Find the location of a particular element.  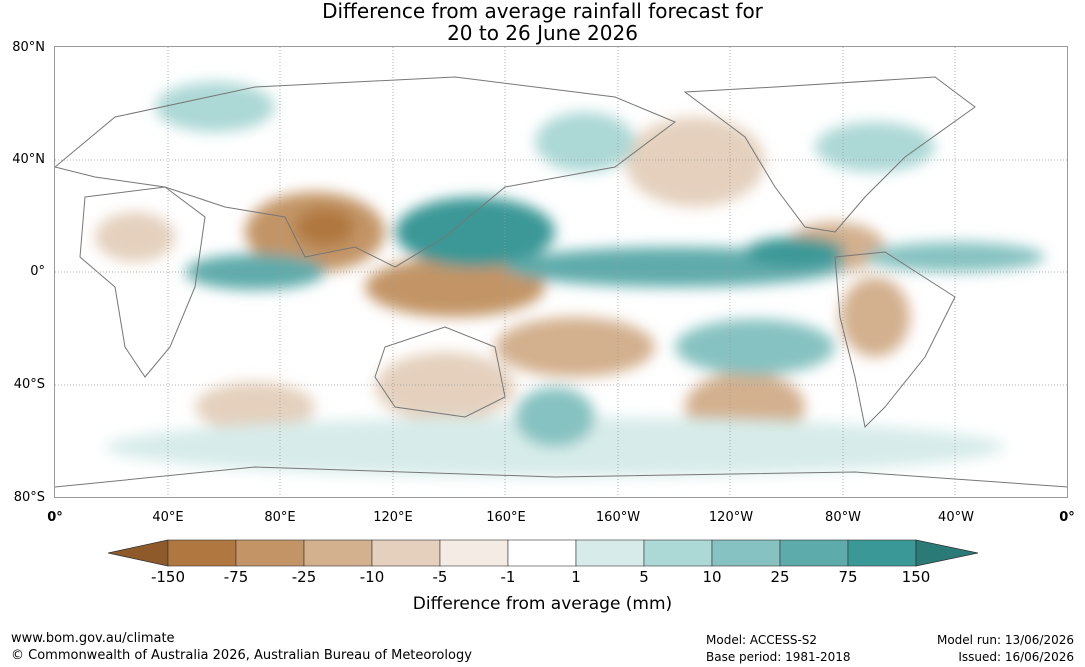

coastline-australia is located at coordinates (440, 372).